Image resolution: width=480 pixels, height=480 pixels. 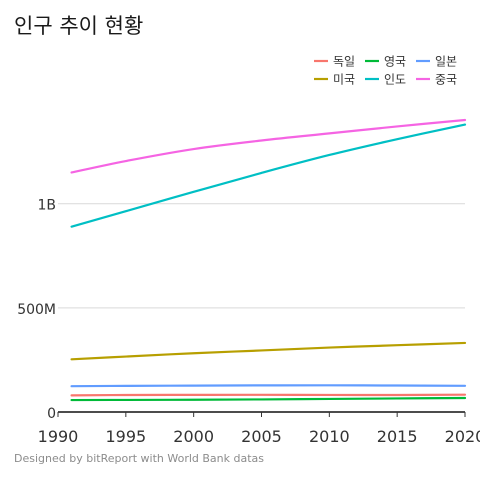 I want to click on y-tick-label: 500M, so click(x=36, y=310).